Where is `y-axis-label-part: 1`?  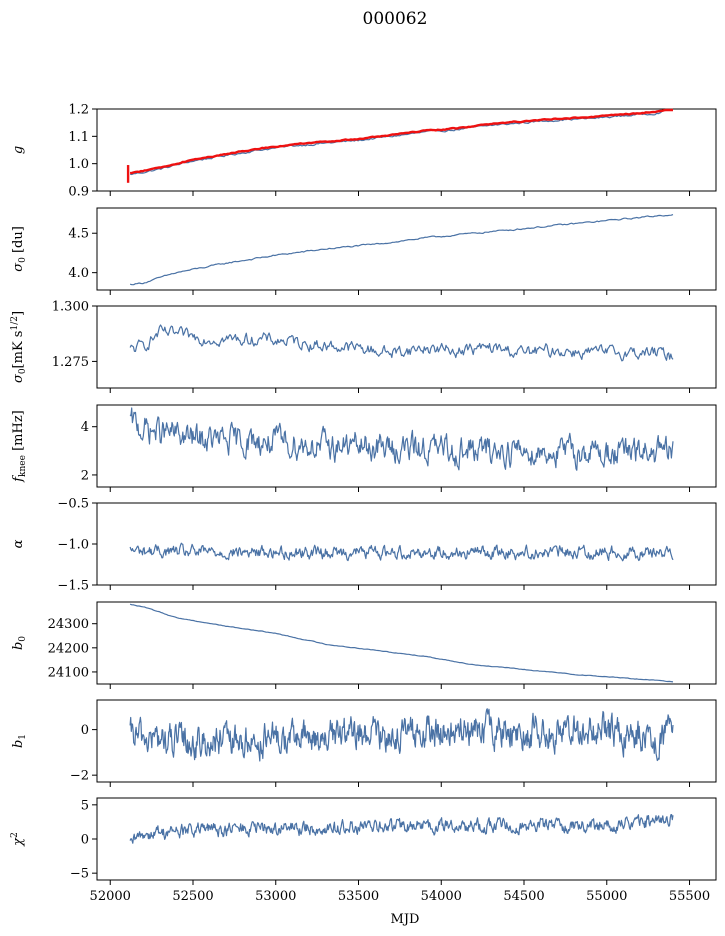 y-axis-label-part: 1 is located at coordinates (23, 737).